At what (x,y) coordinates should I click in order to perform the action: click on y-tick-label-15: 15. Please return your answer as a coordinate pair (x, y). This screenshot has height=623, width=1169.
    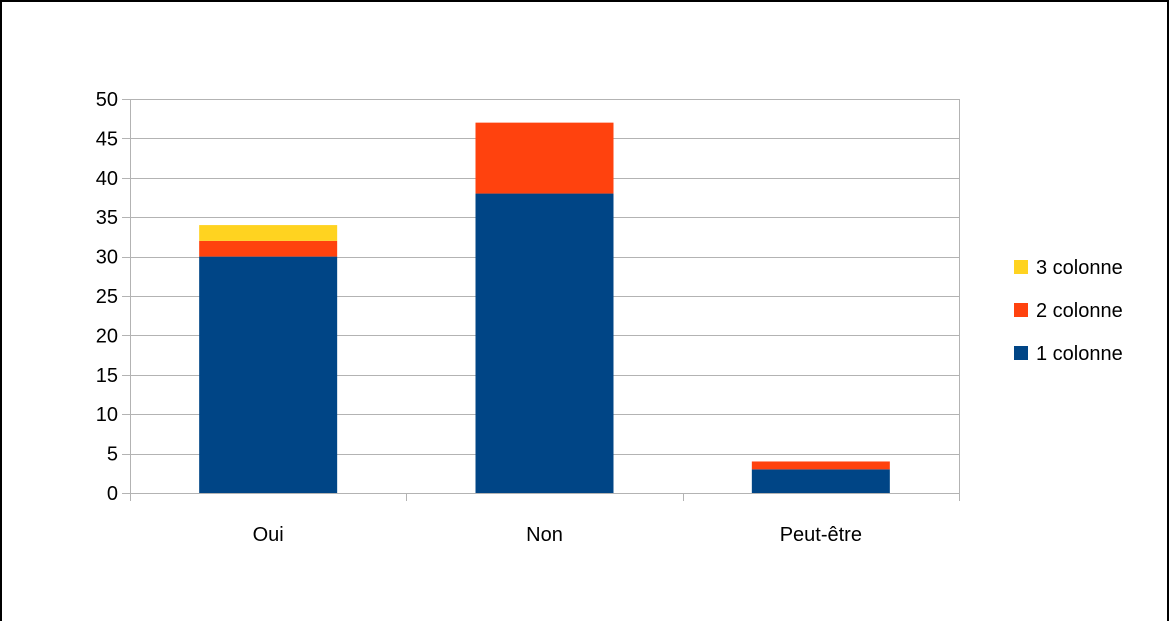
    Looking at the image, I should click on (107, 376).